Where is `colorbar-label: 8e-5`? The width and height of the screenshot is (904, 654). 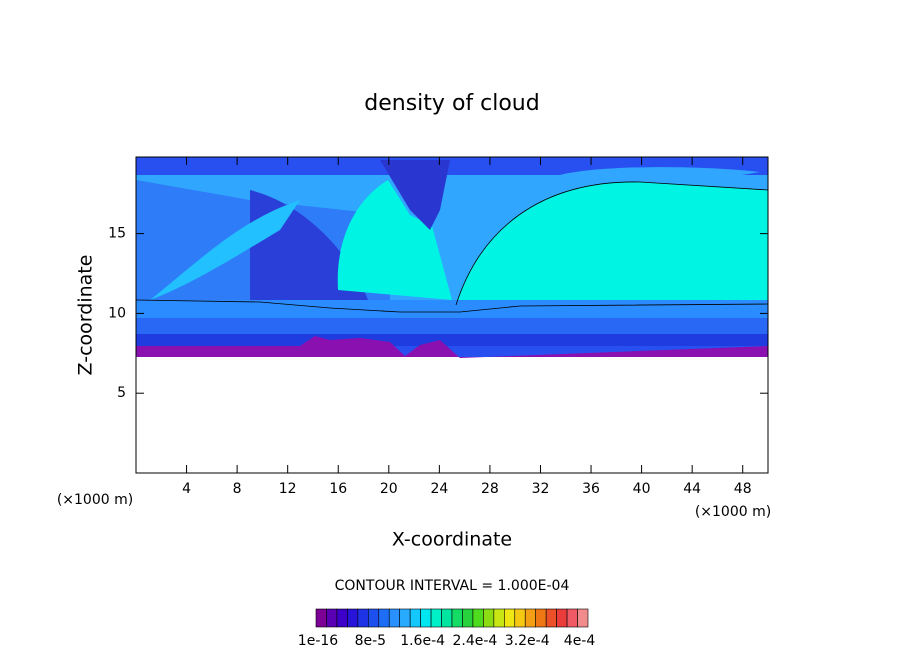
colorbar-label: 8e-5 is located at coordinates (370, 641).